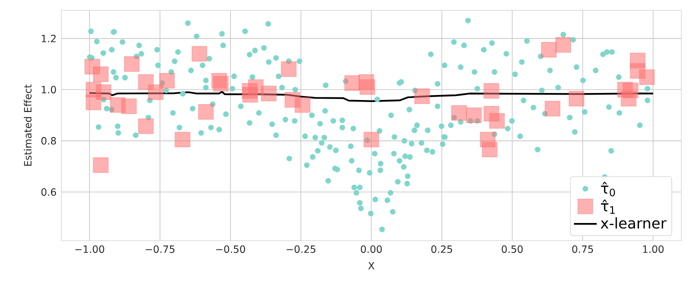  What do you see at coordinates (48, 192) in the screenshot?
I see `y-tick-label: 0.6` at bounding box center [48, 192].